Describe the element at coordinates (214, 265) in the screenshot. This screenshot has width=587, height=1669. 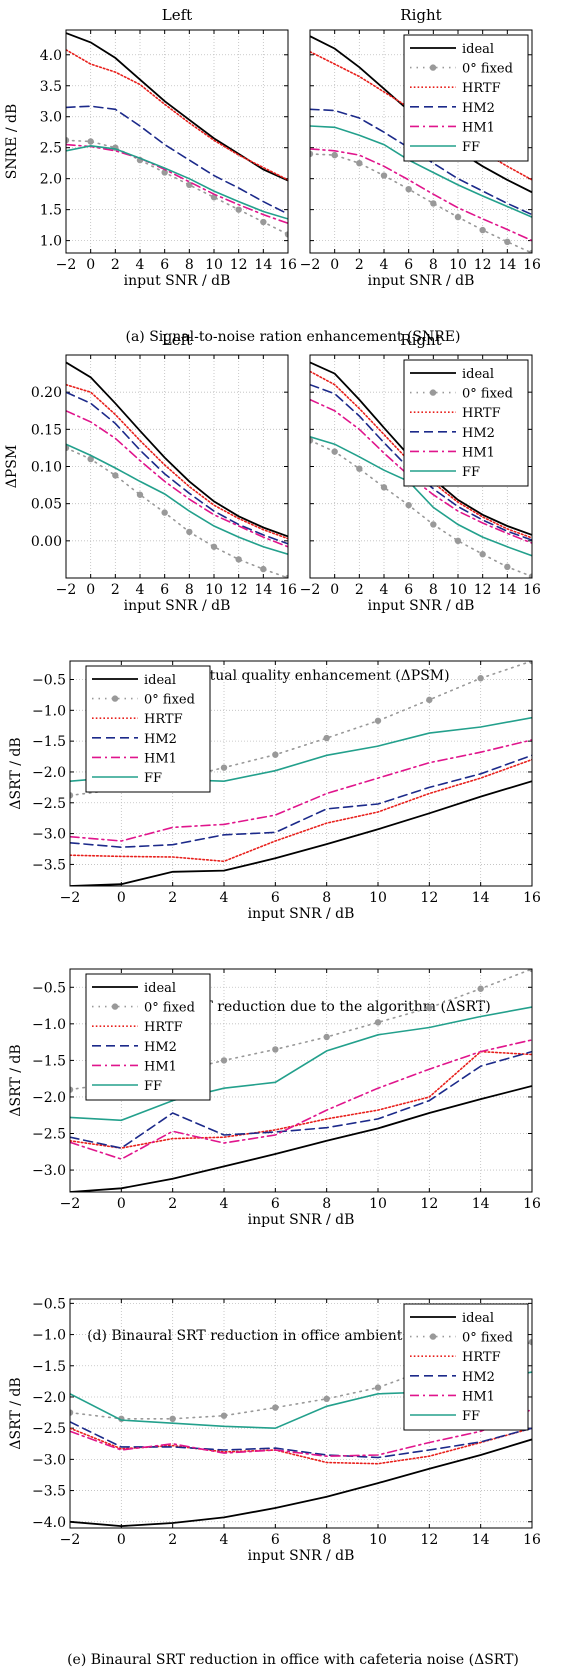
I see `x-tick-label: 10` at that location.